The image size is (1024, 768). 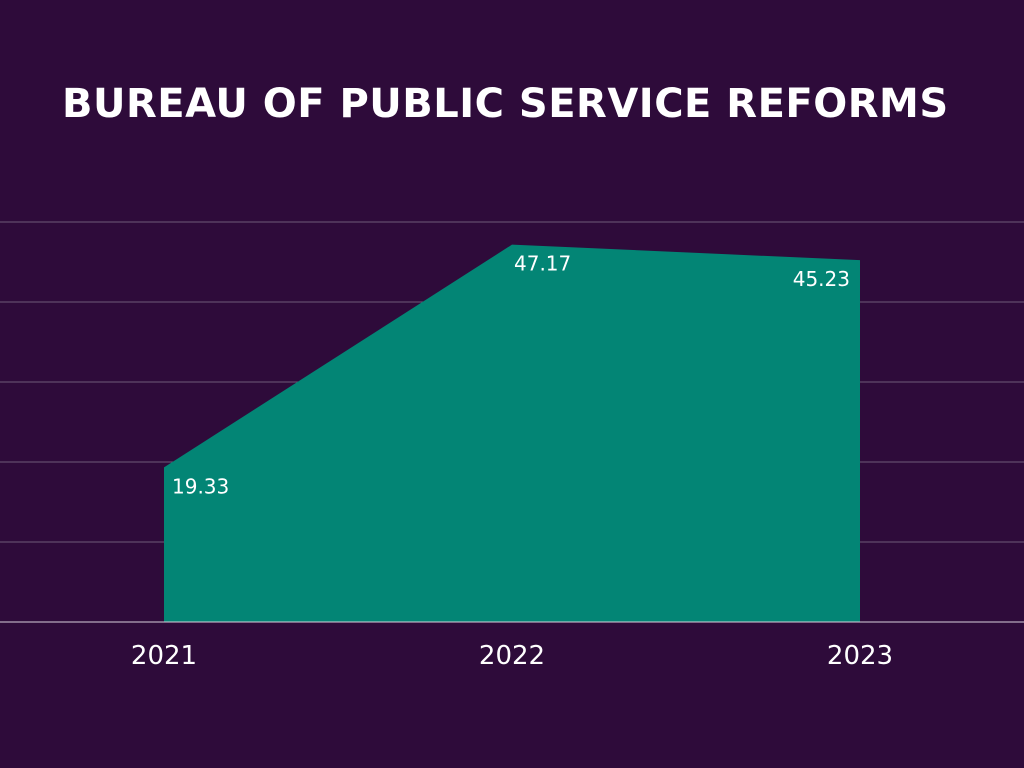 I want to click on data-label-2023: 45.23, so click(x=821, y=279).